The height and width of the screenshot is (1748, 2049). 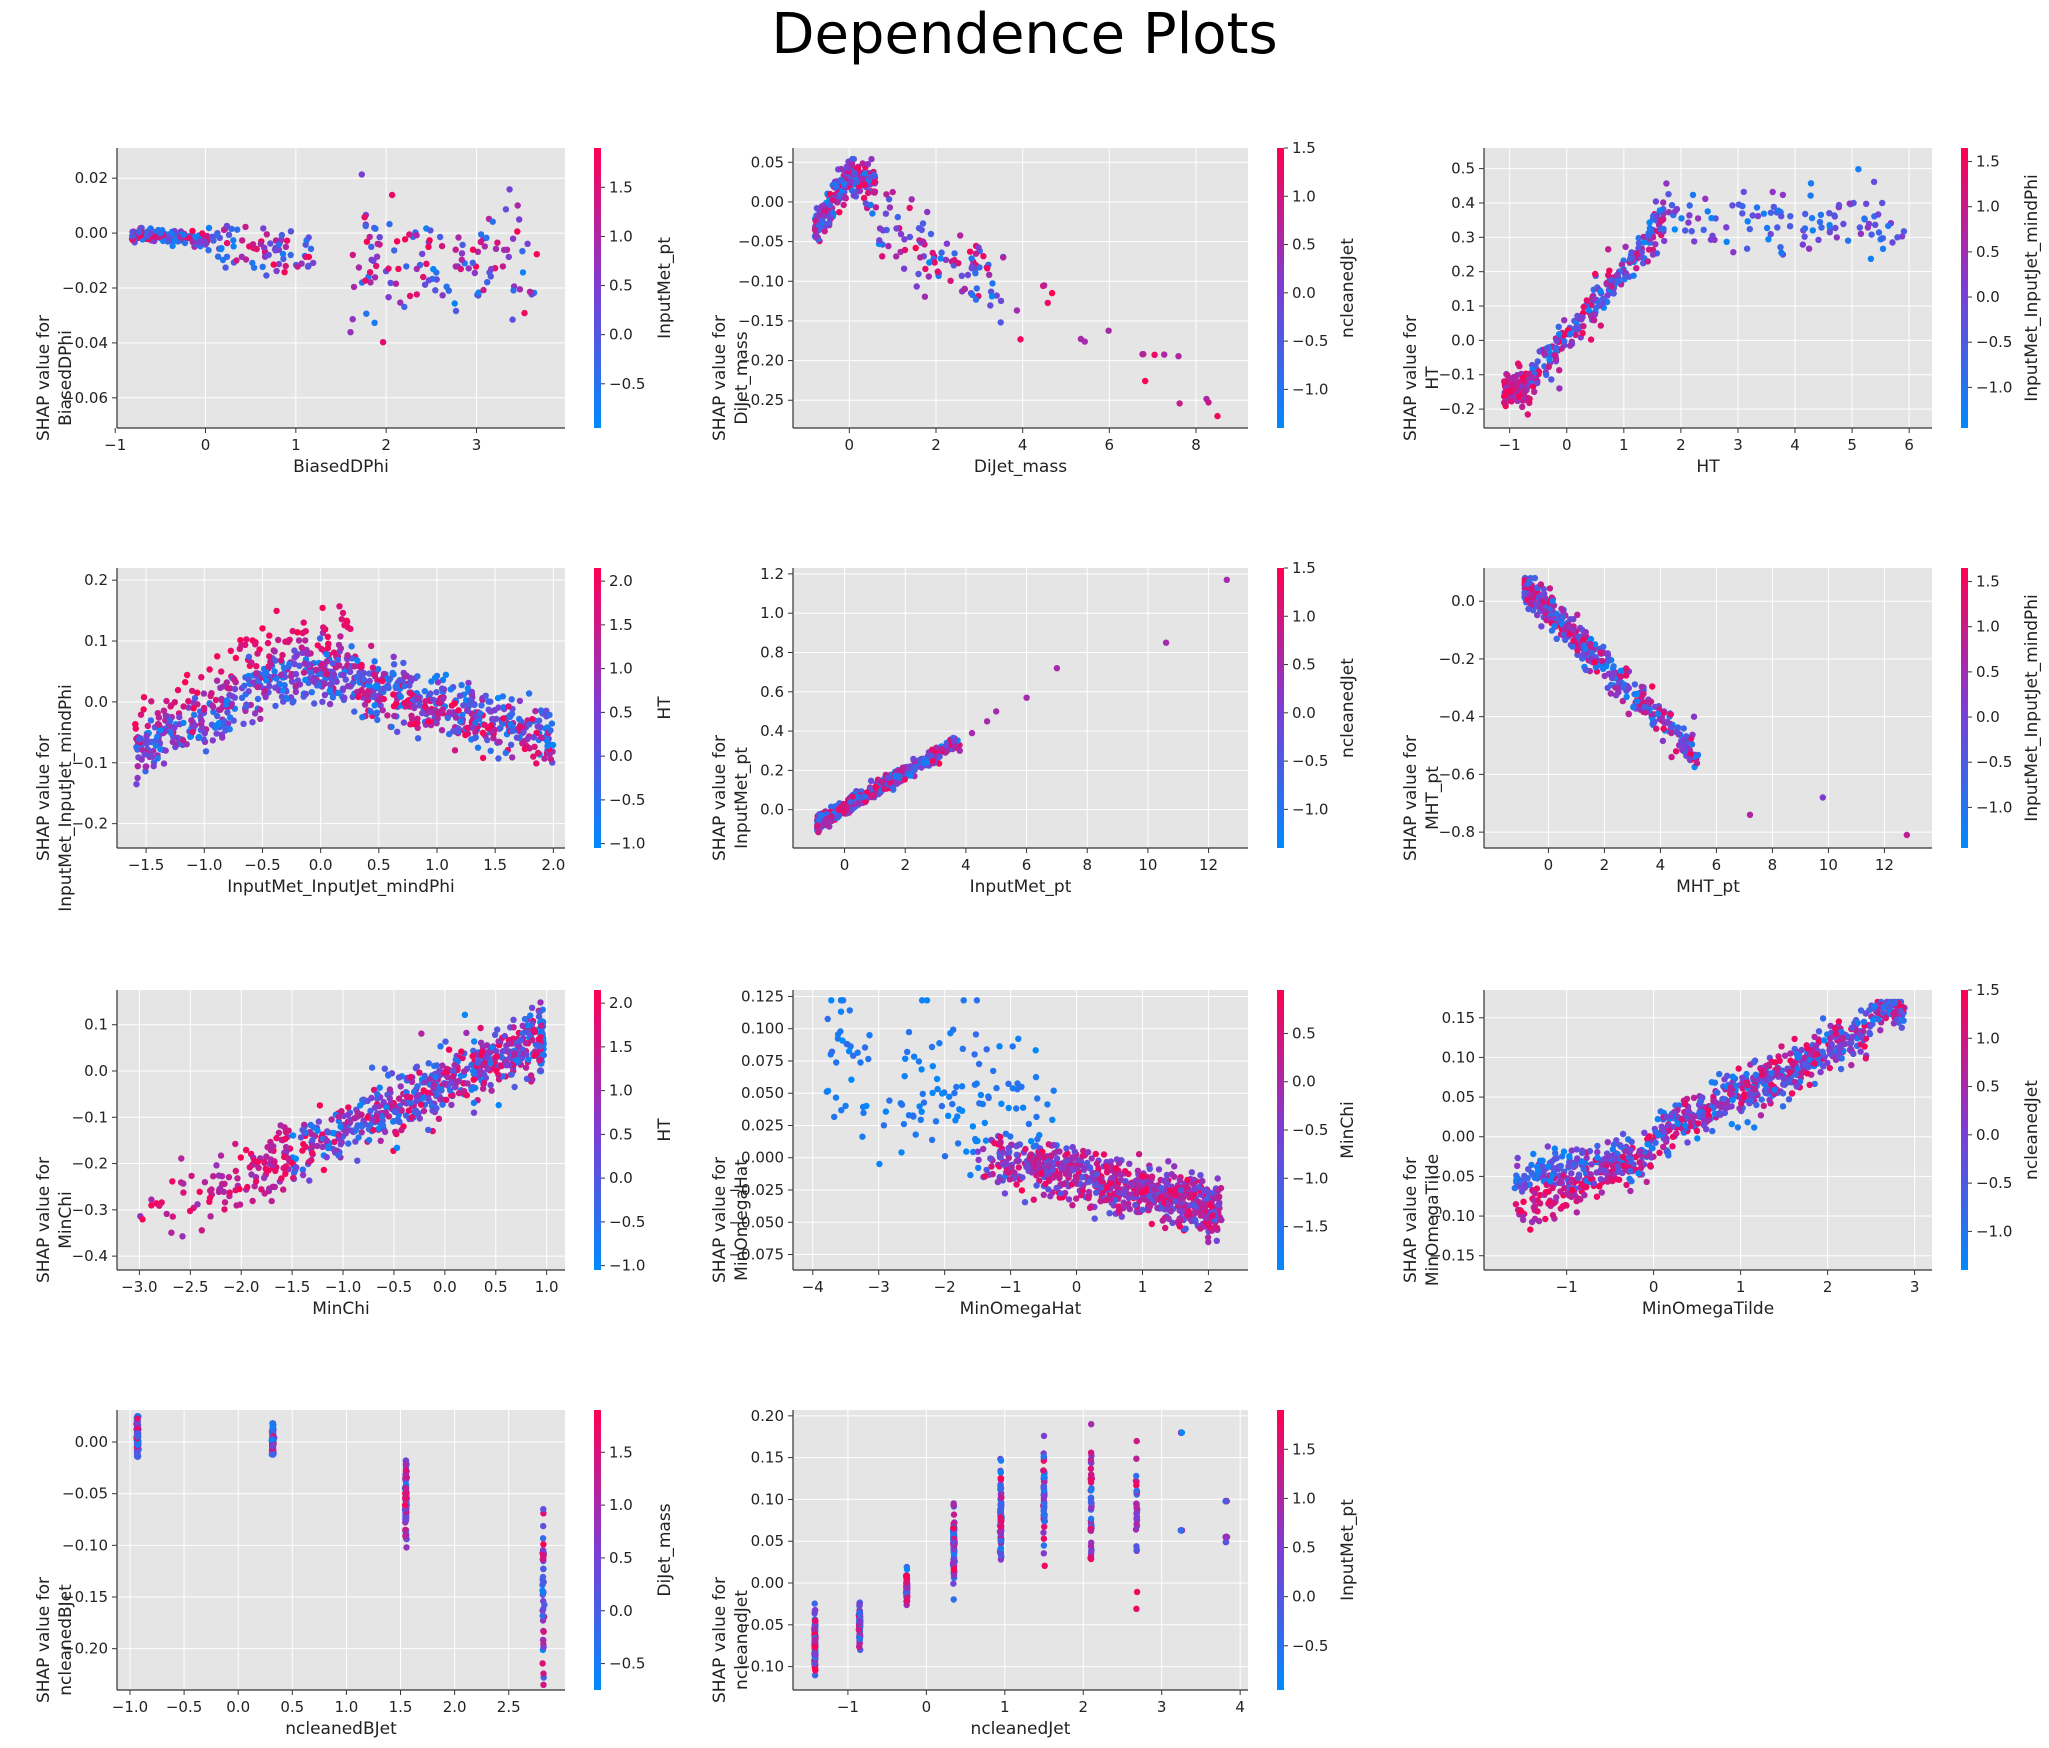 I want to click on x-tick-label: −1, so click(x=1510, y=445).